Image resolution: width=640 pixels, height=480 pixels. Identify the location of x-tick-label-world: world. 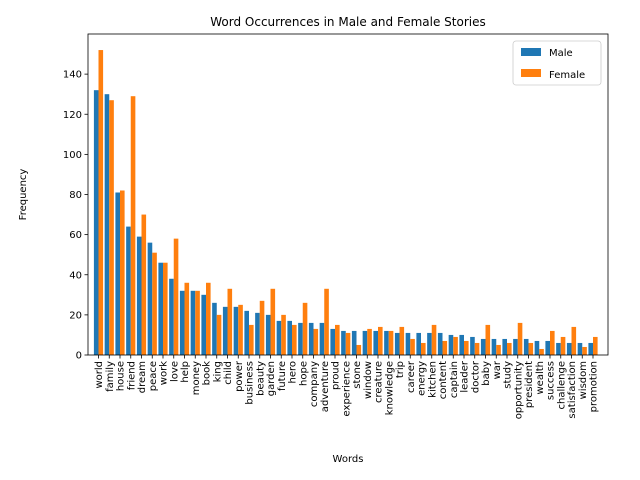
(99, 375).